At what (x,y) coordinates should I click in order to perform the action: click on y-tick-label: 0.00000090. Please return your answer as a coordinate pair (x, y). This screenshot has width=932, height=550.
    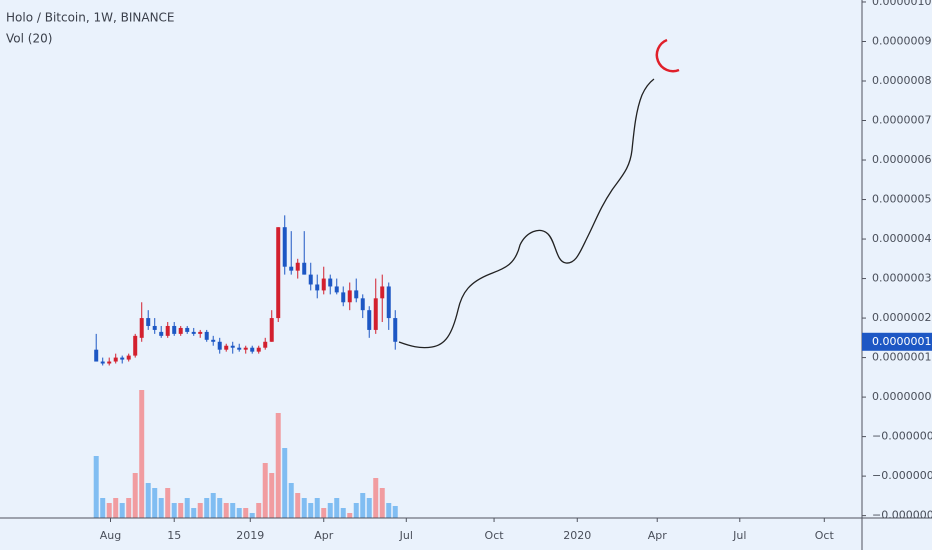
    Looking at the image, I should click on (902, 40).